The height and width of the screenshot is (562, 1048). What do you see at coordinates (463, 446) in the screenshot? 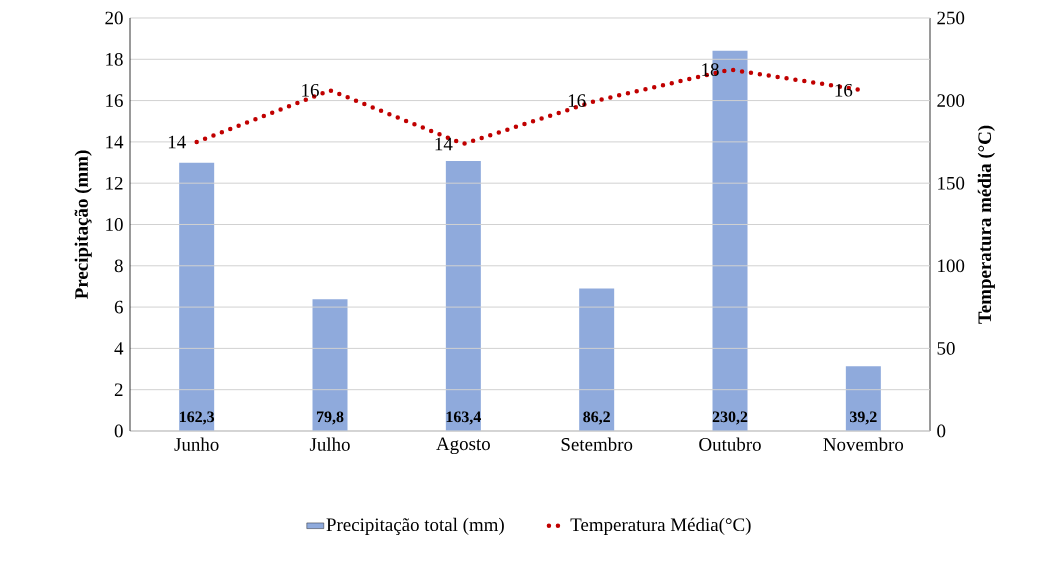
I see `x-tick-label: Agosto` at bounding box center [463, 446].